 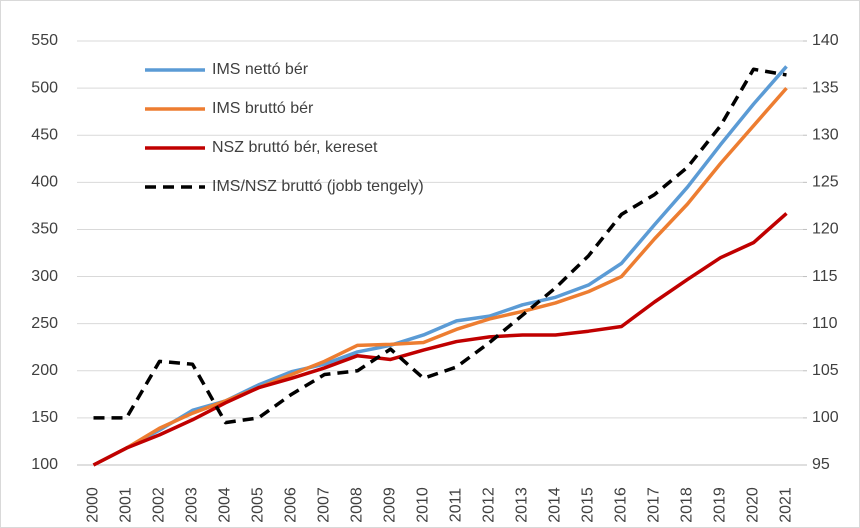 What do you see at coordinates (44, 134) in the screenshot?
I see `y-tick-label: 450` at bounding box center [44, 134].